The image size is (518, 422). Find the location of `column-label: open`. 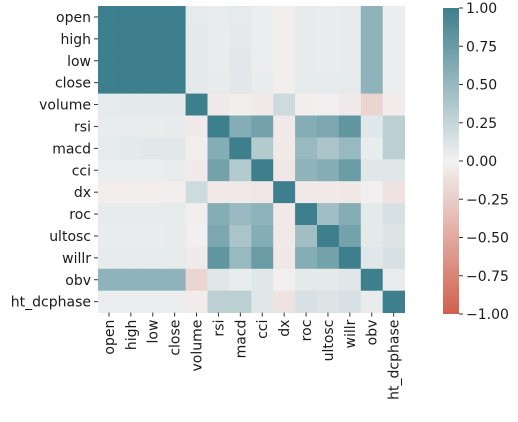

column-label: open is located at coordinates (110, 337).